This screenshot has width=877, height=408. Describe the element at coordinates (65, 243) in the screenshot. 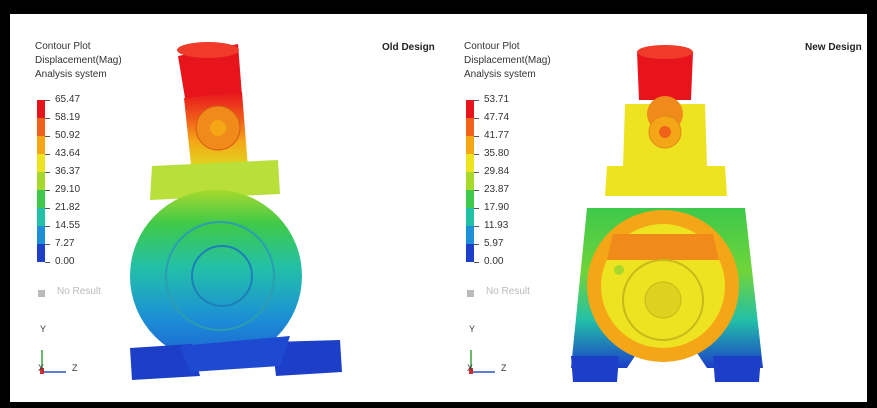

I see `legend-value-label: 7.27` at that location.